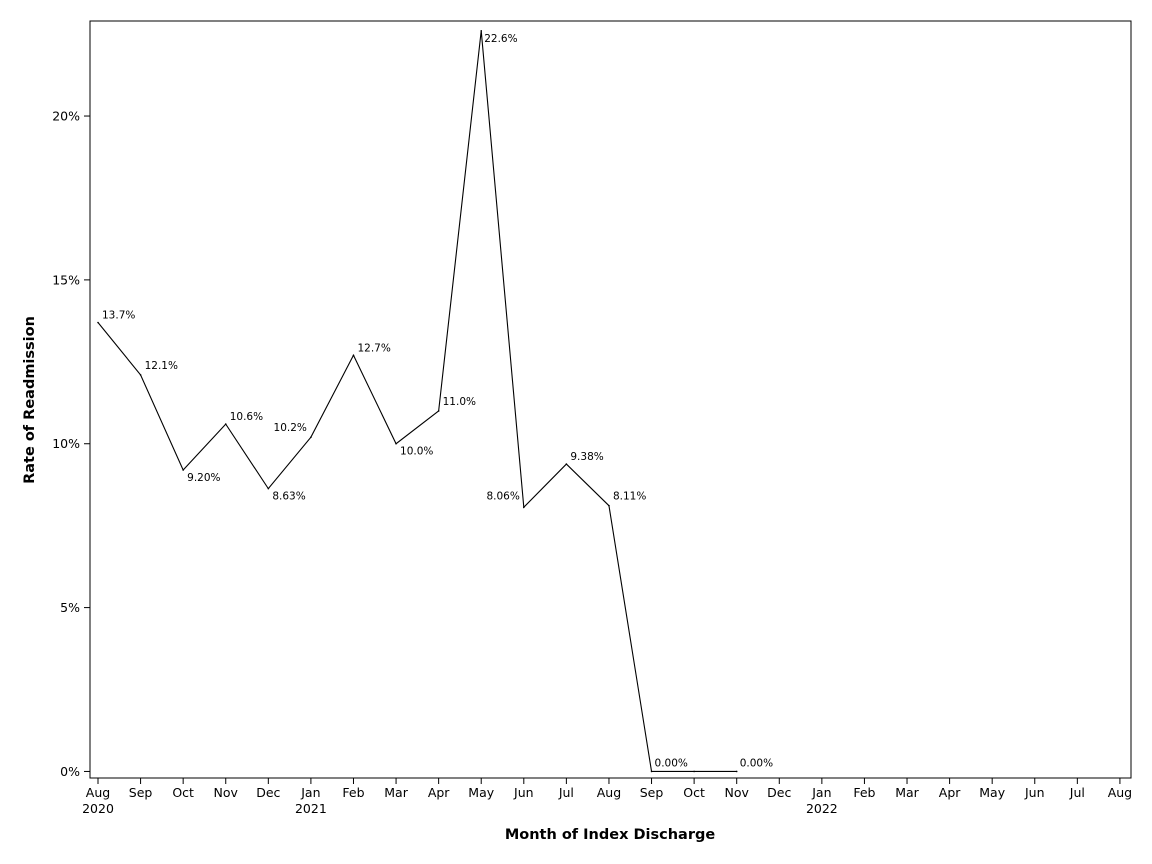 The image size is (1152, 864). What do you see at coordinates (66, 279) in the screenshot?
I see `y-tick-label: 15%` at bounding box center [66, 279].